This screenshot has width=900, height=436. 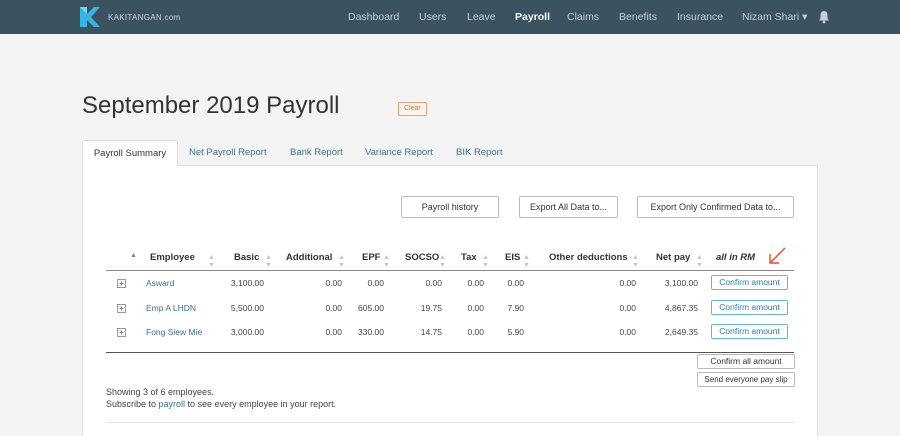 What do you see at coordinates (130, 153) in the screenshot?
I see `tab-payroll-summary: Payroll Summary` at bounding box center [130, 153].